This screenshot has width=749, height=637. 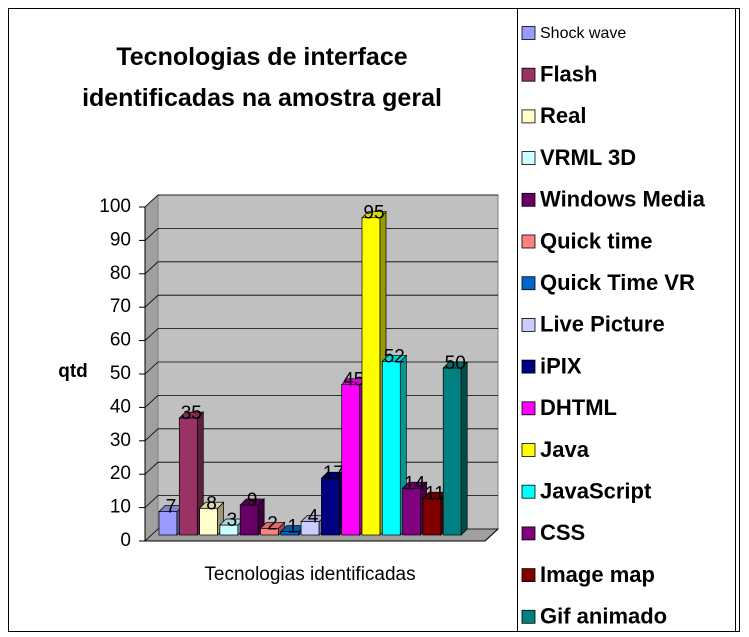 What do you see at coordinates (321, 201) in the screenshot?
I see `grid-line` at bounding box center [321, 201].